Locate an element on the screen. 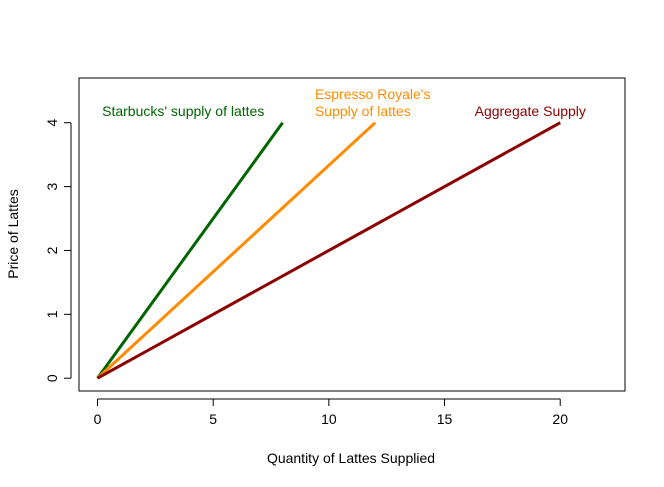  x-tick-label: 15 is located at coordinates (445, 419).